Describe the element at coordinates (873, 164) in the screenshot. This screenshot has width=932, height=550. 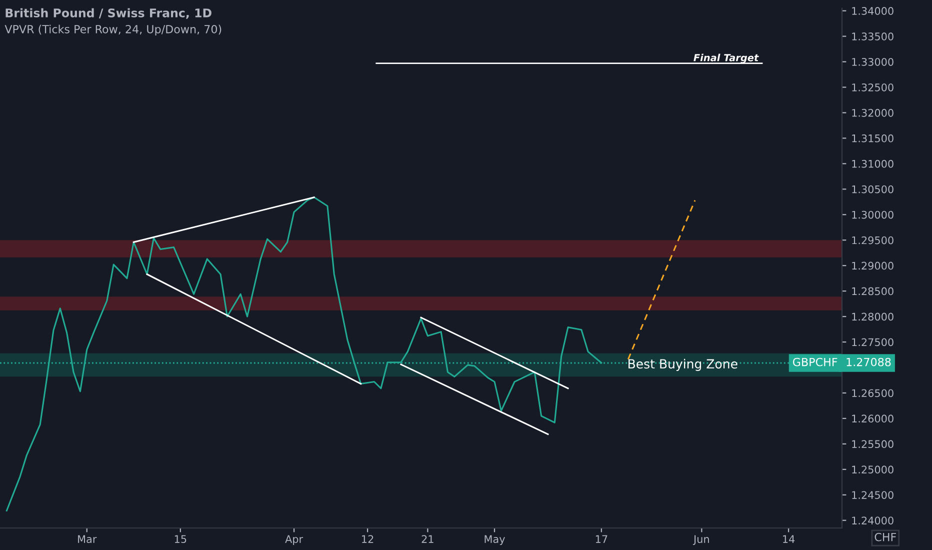
I see `y-tick-label: 1.31000` at that location.